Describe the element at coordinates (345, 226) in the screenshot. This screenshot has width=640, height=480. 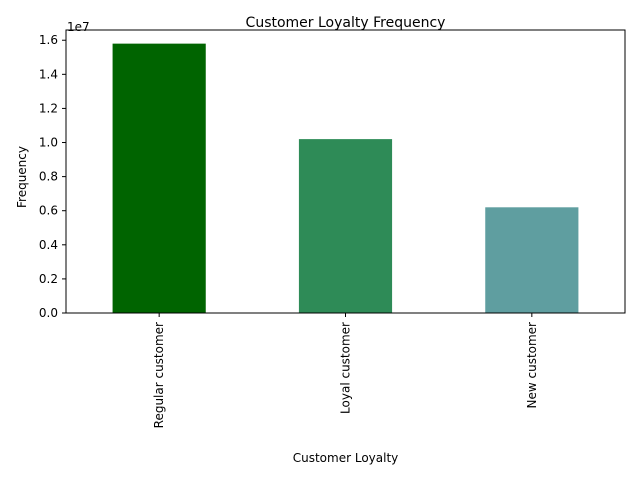
I see `bar-loyal-customer` at that location.